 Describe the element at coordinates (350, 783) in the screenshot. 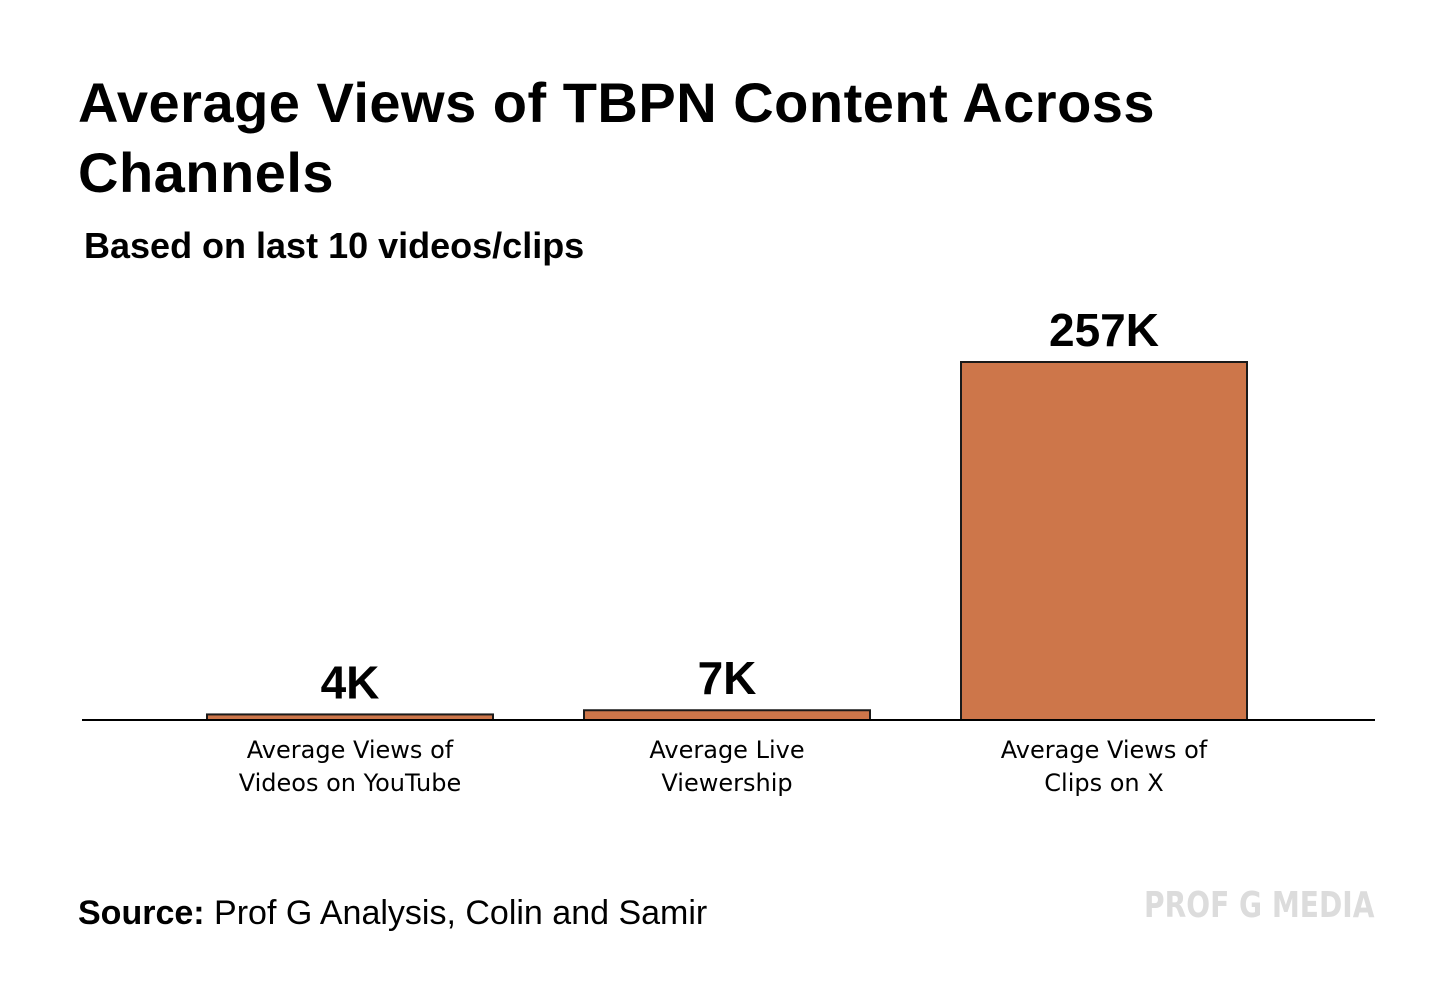

I see `category-label-1-line-2: Videos on YouTube` at that location.